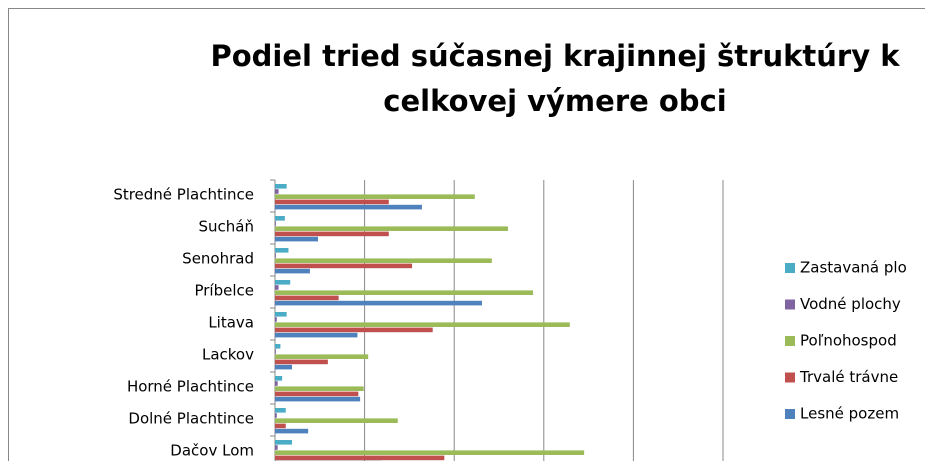 The height and width of the screenshot is (461, 925). Describe the element at coordinates (853, 268) in the screenshot. I see `legend-label: Zastavaná plo` at that location.